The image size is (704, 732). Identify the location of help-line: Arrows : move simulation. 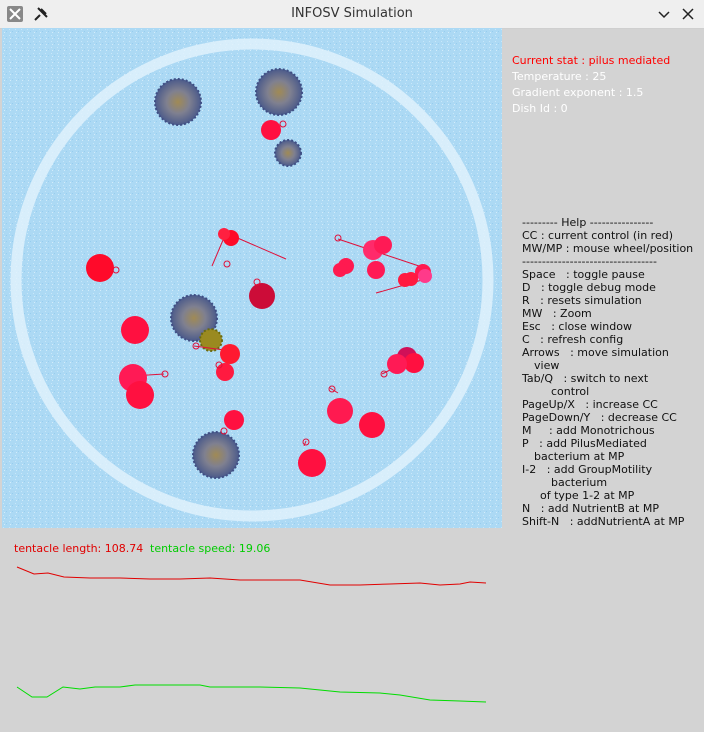
(595, 352).